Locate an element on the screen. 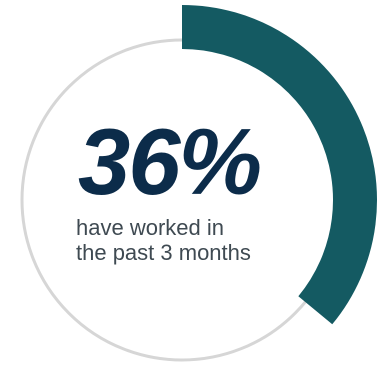 This screenshot has height=385, width=388. percent-value: 36% is located at coordinates (170, 161).